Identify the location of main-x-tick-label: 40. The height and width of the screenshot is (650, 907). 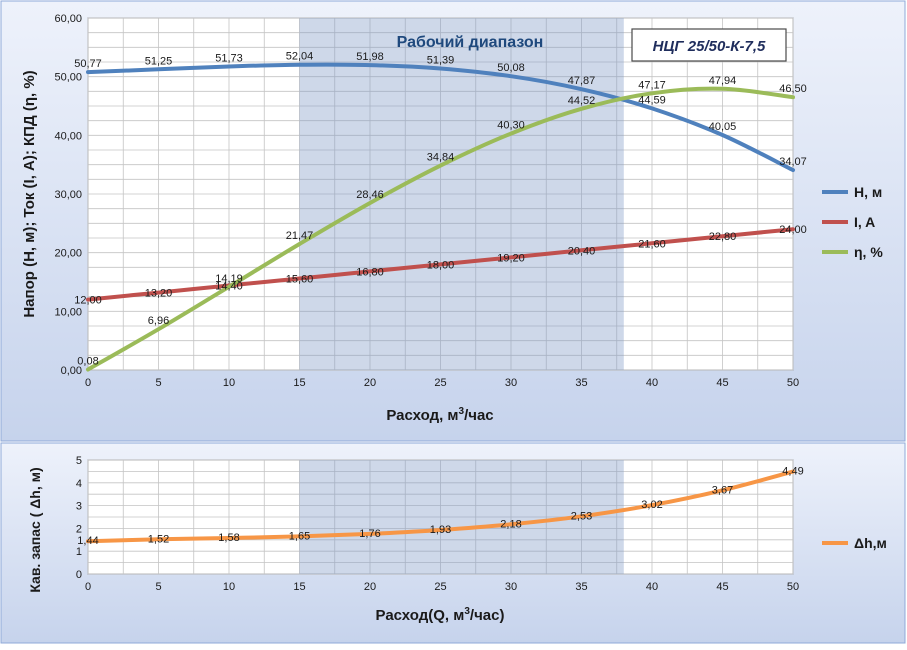
(652, 383).